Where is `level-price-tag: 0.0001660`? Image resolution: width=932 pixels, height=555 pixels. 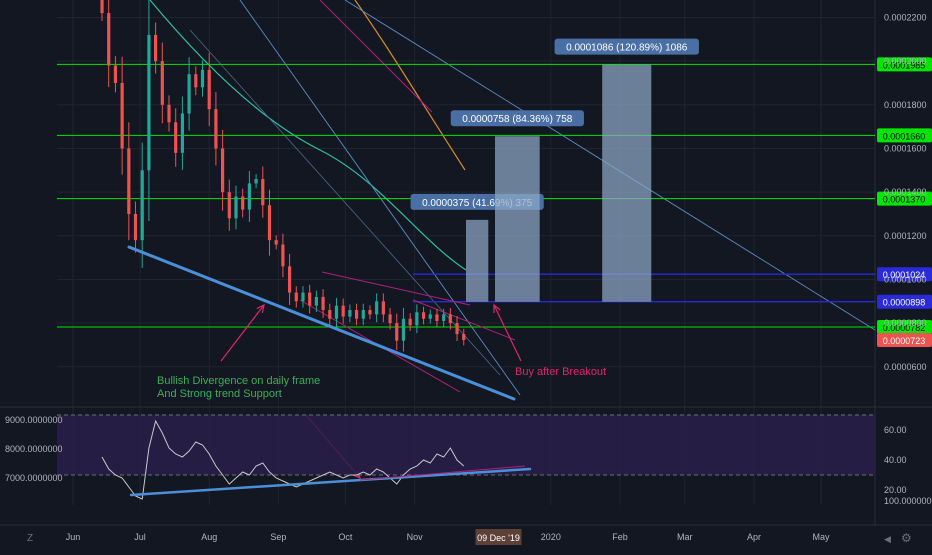 level-price-tag: 0.0001660 is located at coordinates (904, 135).